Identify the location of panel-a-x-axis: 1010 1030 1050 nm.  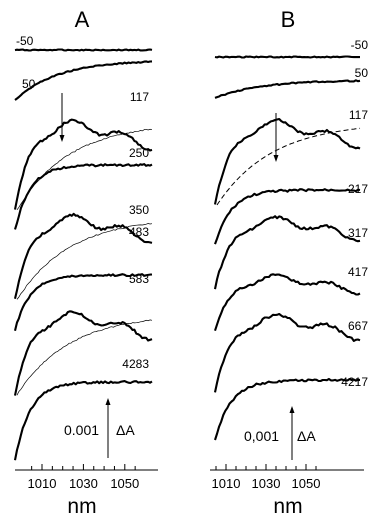
(86, 491).